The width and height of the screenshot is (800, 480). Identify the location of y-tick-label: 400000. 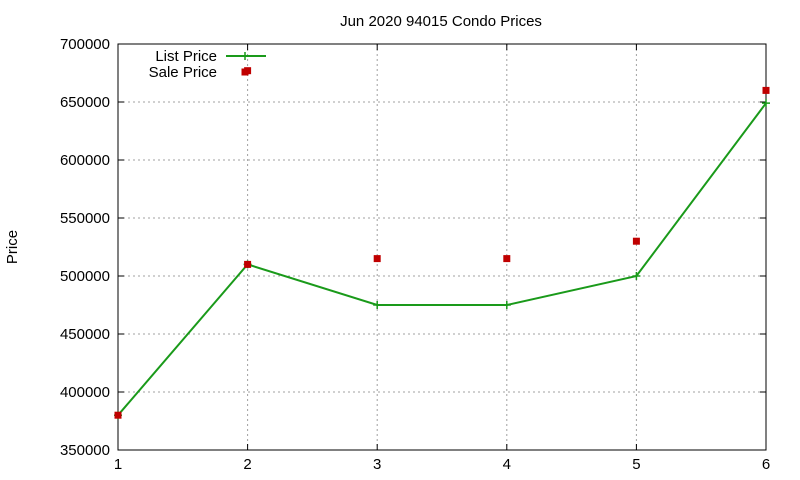
(85, 392).